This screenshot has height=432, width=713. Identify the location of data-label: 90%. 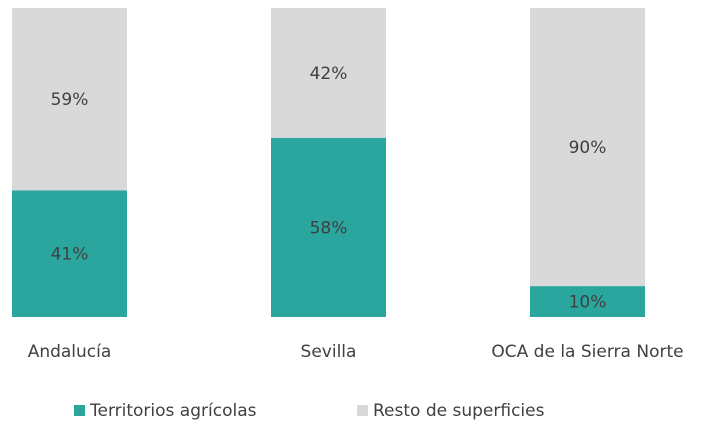
(588, 148).